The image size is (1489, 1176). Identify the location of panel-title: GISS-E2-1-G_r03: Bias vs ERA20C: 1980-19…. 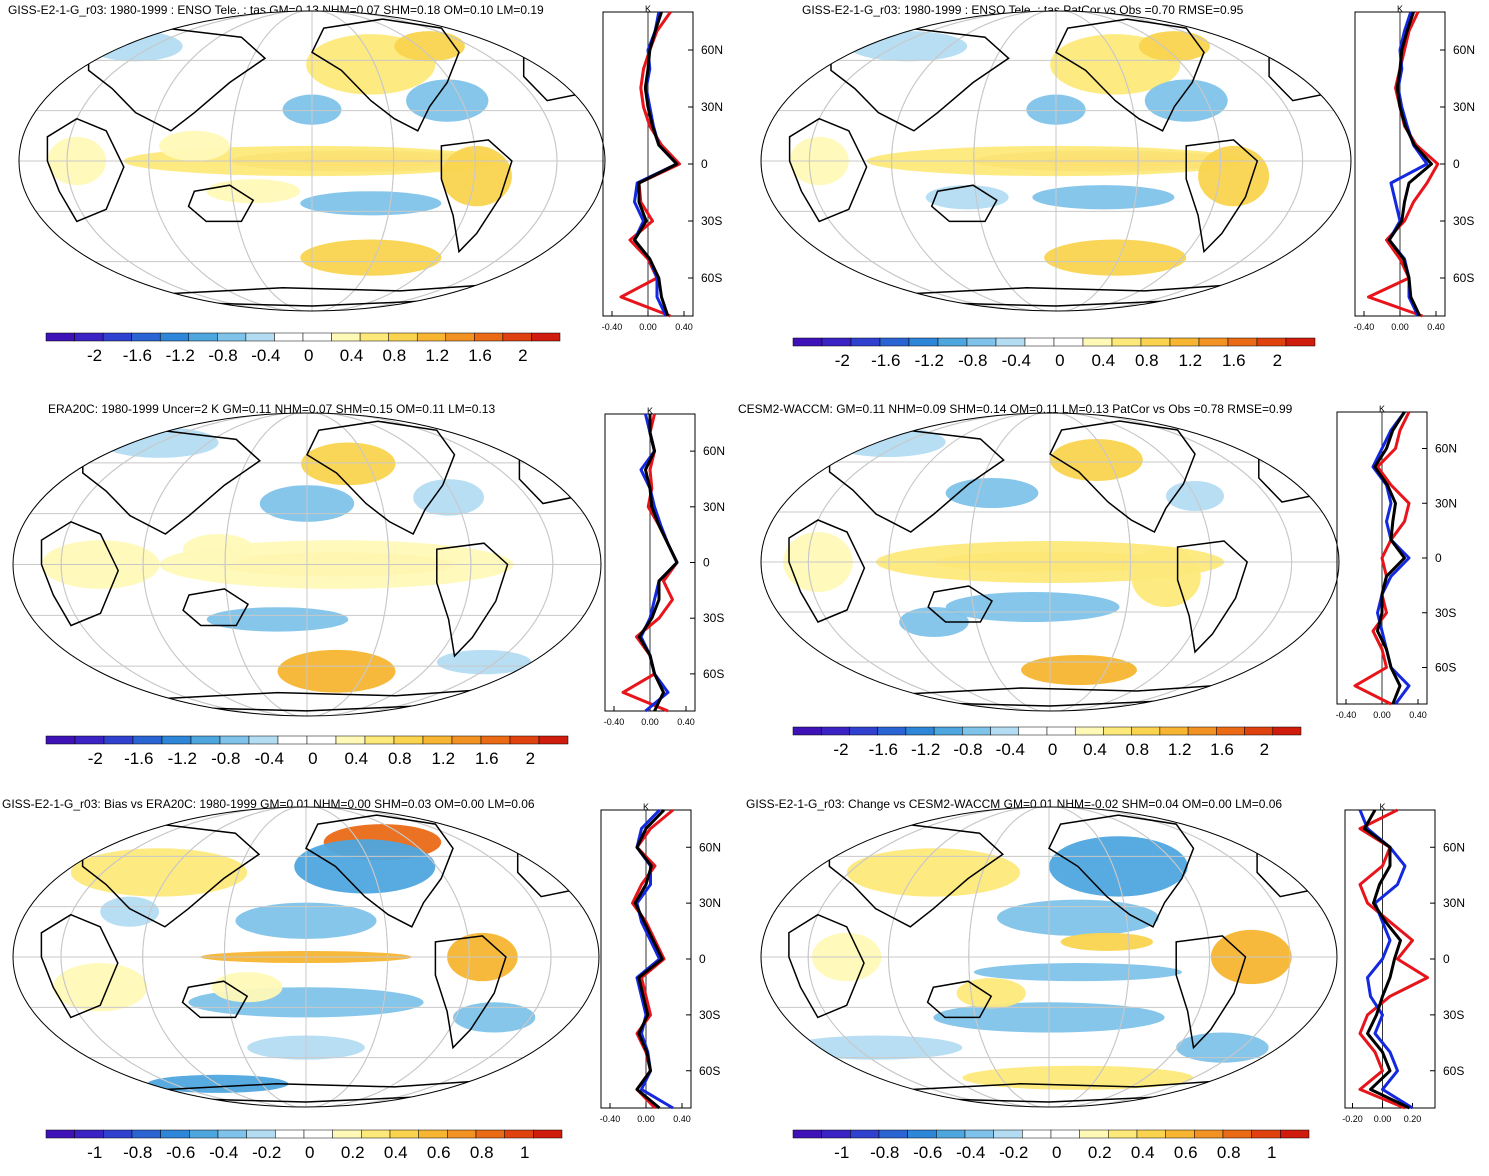
(268, 804).